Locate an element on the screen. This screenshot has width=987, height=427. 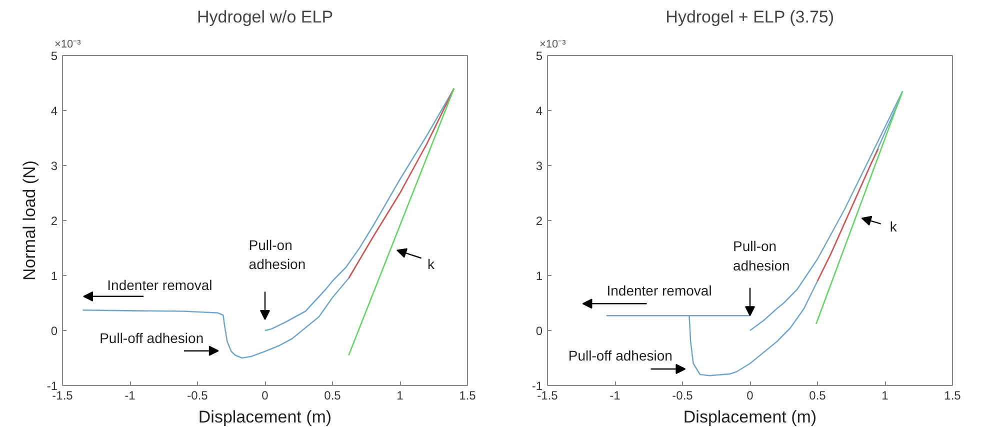
y-axis-title: Normal load (N) is located at coordinates (29, 220).